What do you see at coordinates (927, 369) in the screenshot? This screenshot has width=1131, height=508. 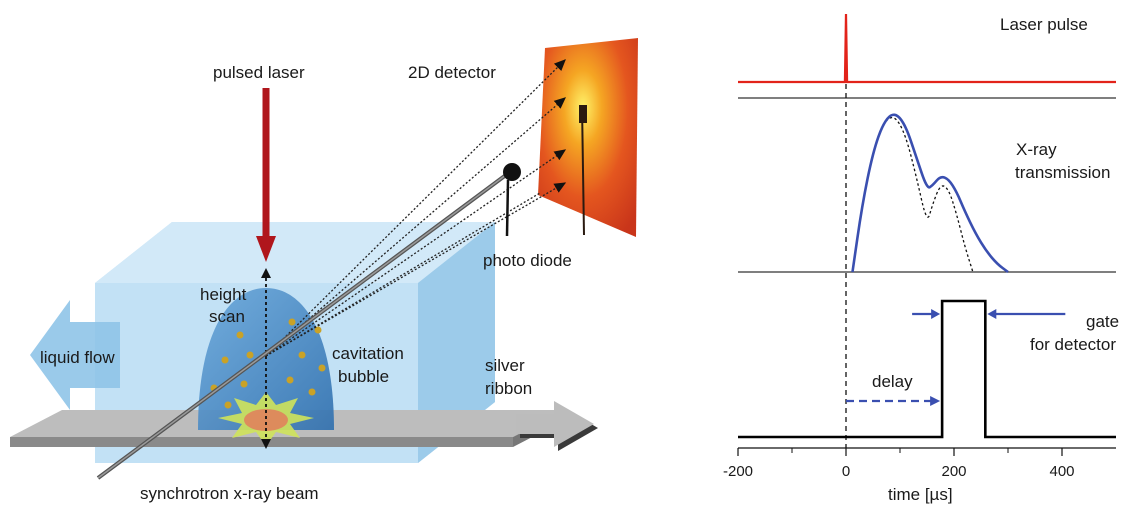 I see `gate-trace` at bounding box center [927, 369].